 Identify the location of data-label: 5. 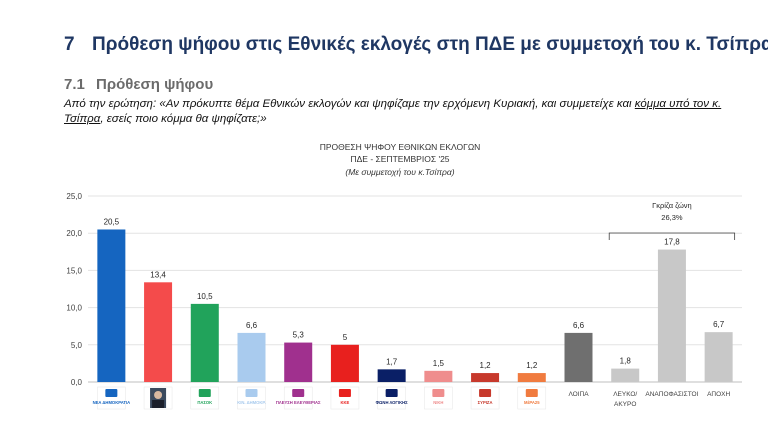
(345, 337).